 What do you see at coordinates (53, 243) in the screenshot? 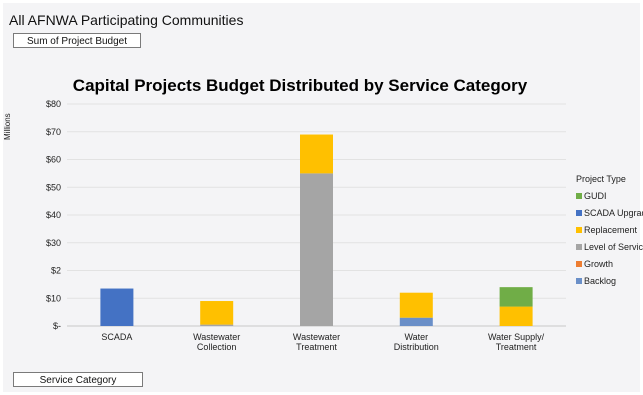
I see `y-tick-label: $30` at bounding box center [53, 243].